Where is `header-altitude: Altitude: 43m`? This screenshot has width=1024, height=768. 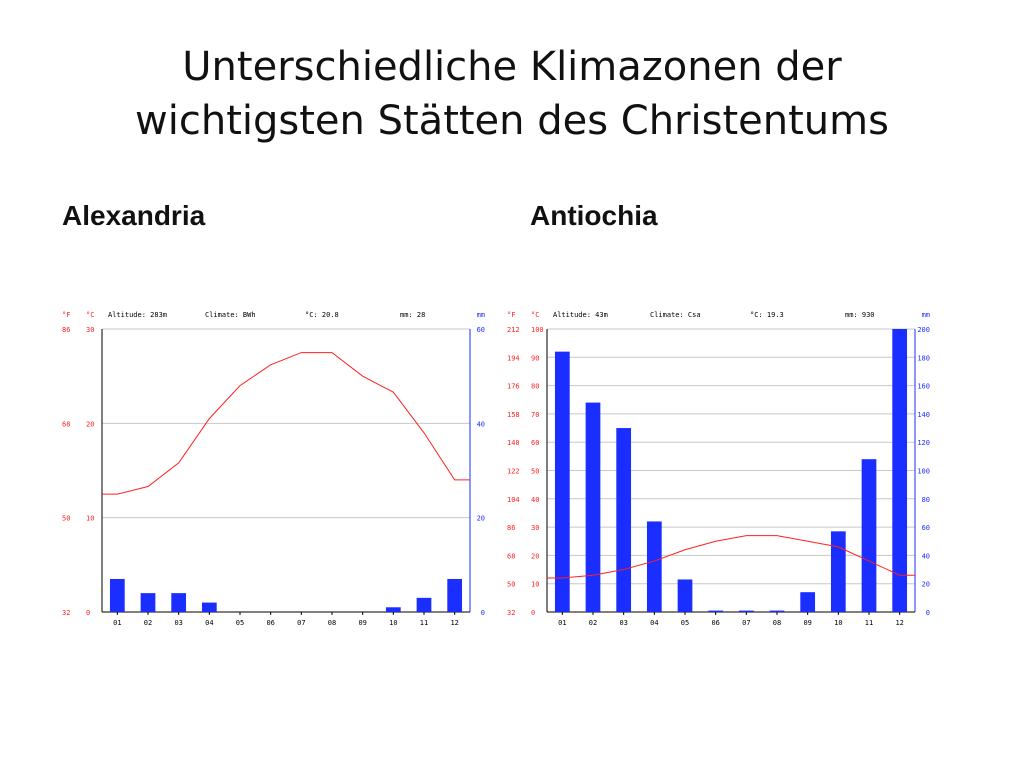 header-altitude: Altitude: 43m is located at coordinates (580, 315).